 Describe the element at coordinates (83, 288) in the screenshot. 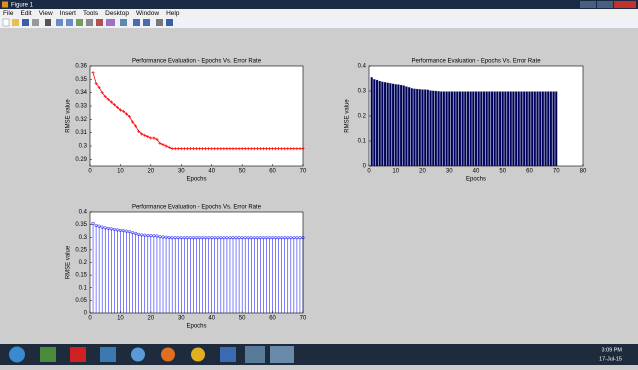

I see `y-tick-label: 0.1` at that location.